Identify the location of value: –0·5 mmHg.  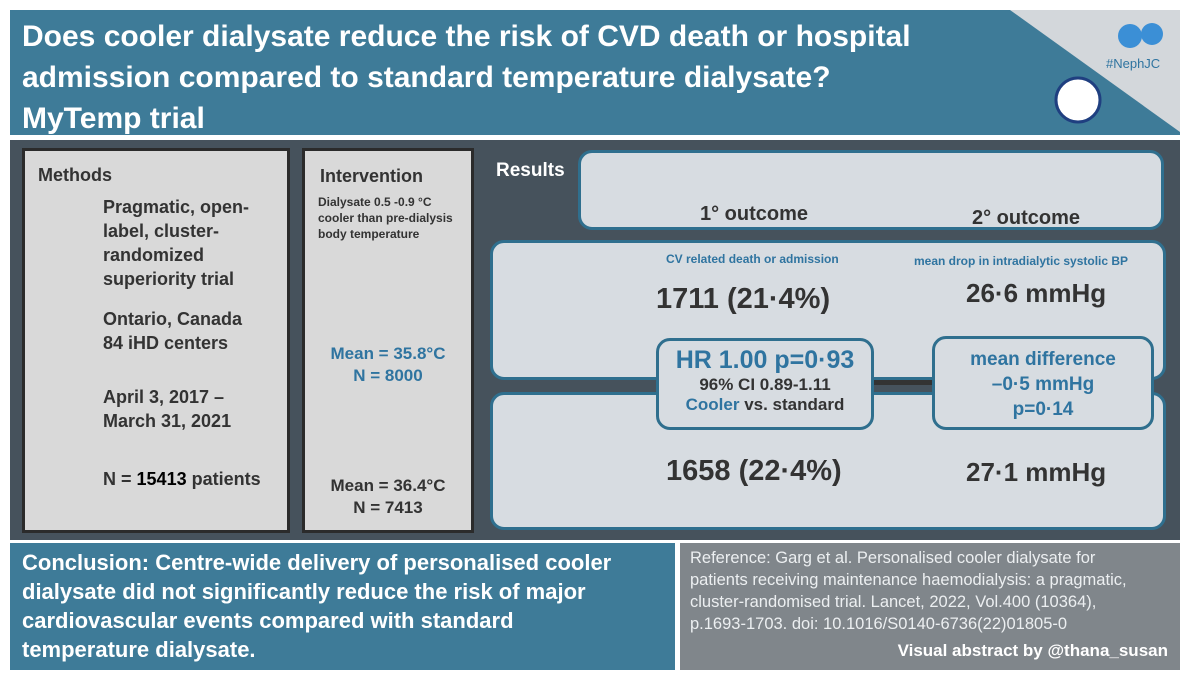
(1043, 384).